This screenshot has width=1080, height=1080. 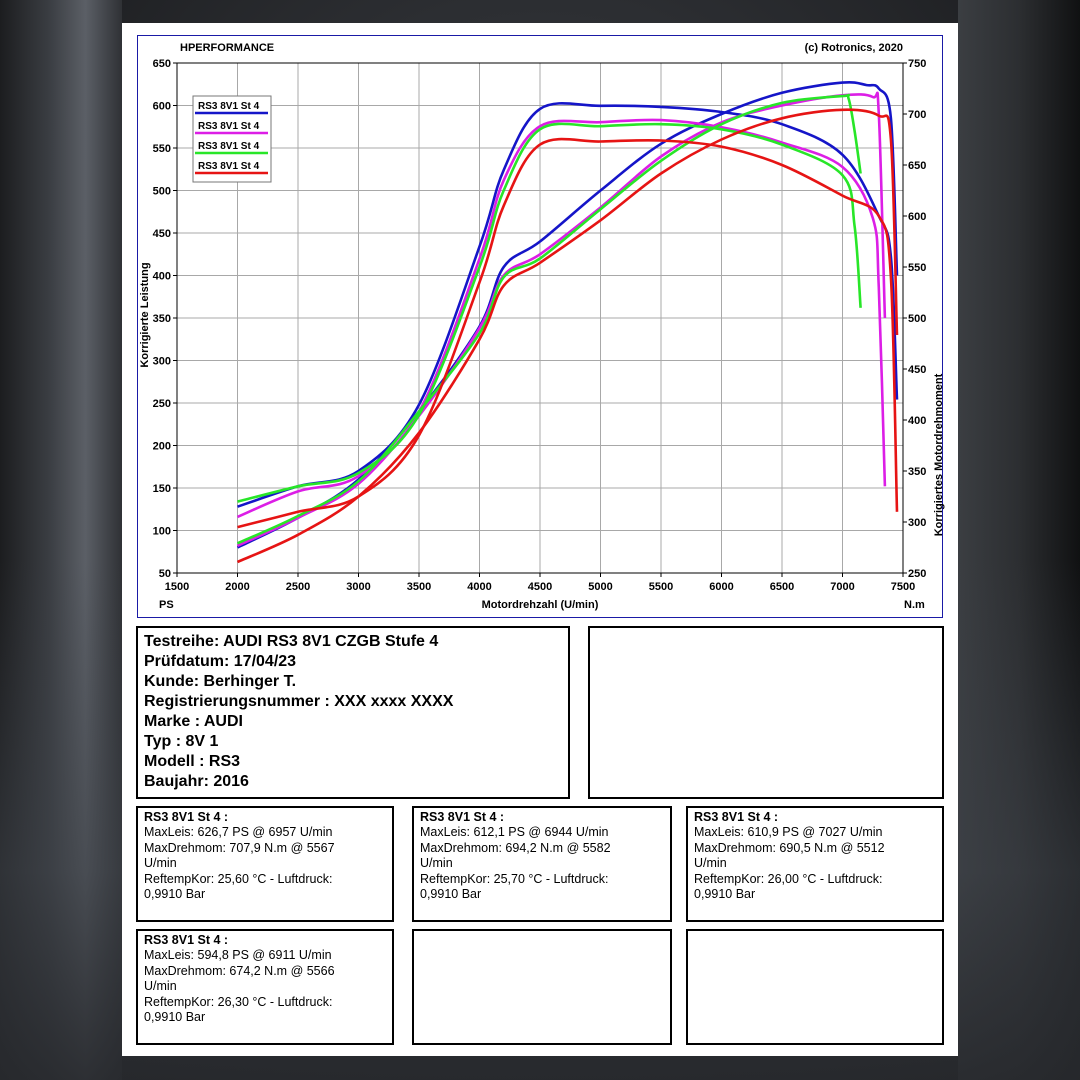 What do you see at coordinates (842, 587) in the screenshot?
I see `x-tick-label: 7000` at bounding box center [842, 587].